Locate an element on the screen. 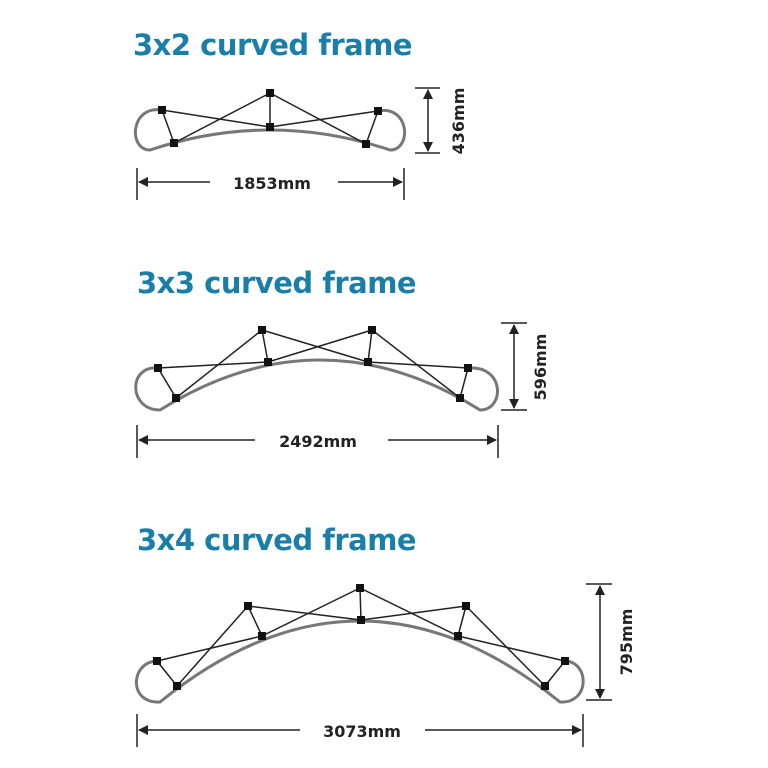 The height and width of the screenshot is (768, 768). frame-3x4-nodes is located at coordinates (361, 637).